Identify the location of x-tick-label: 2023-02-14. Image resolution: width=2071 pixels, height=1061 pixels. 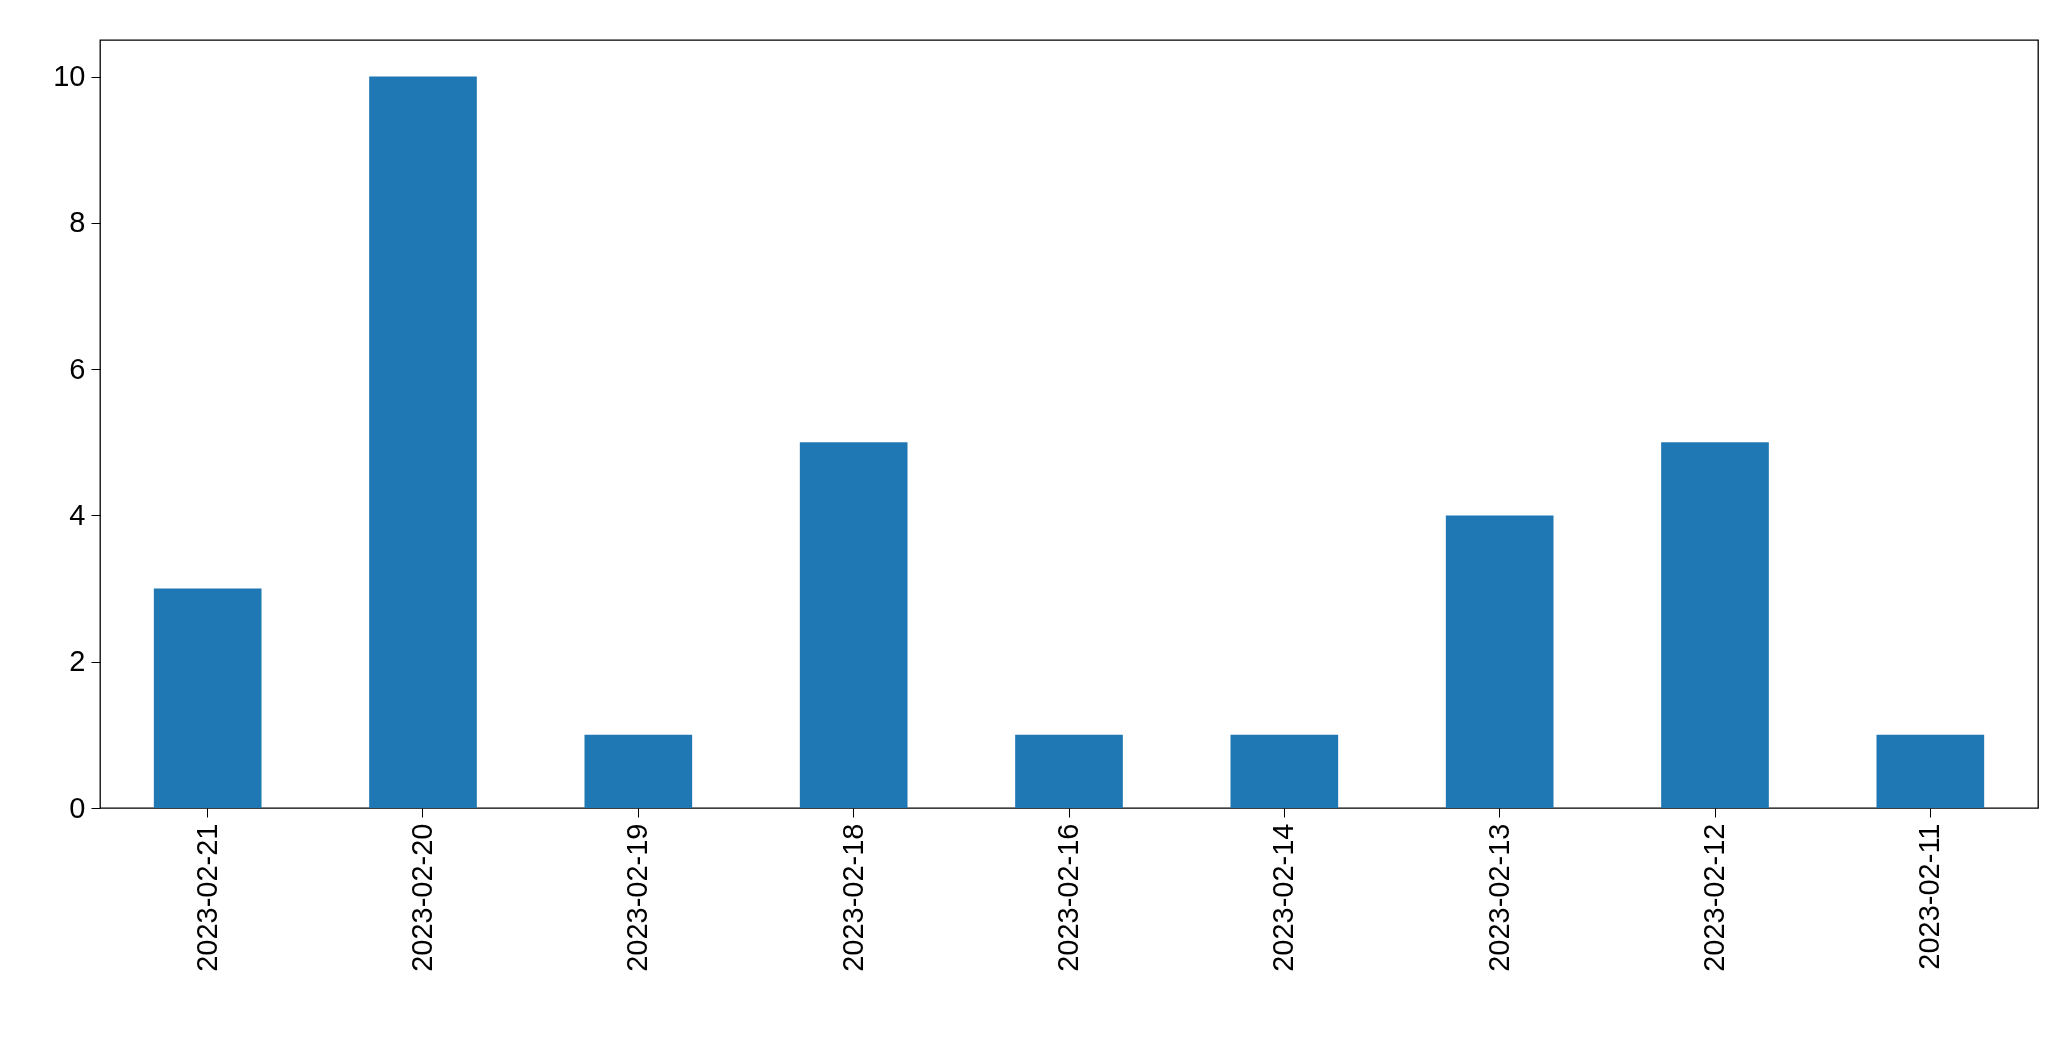
(1283, 897).